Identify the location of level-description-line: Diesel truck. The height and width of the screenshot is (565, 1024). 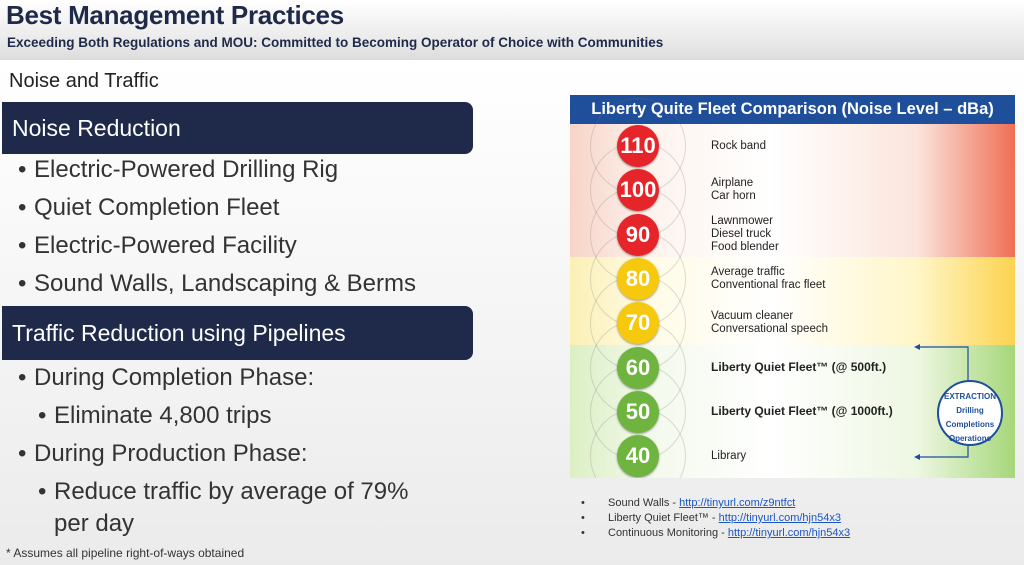
(741, 234).